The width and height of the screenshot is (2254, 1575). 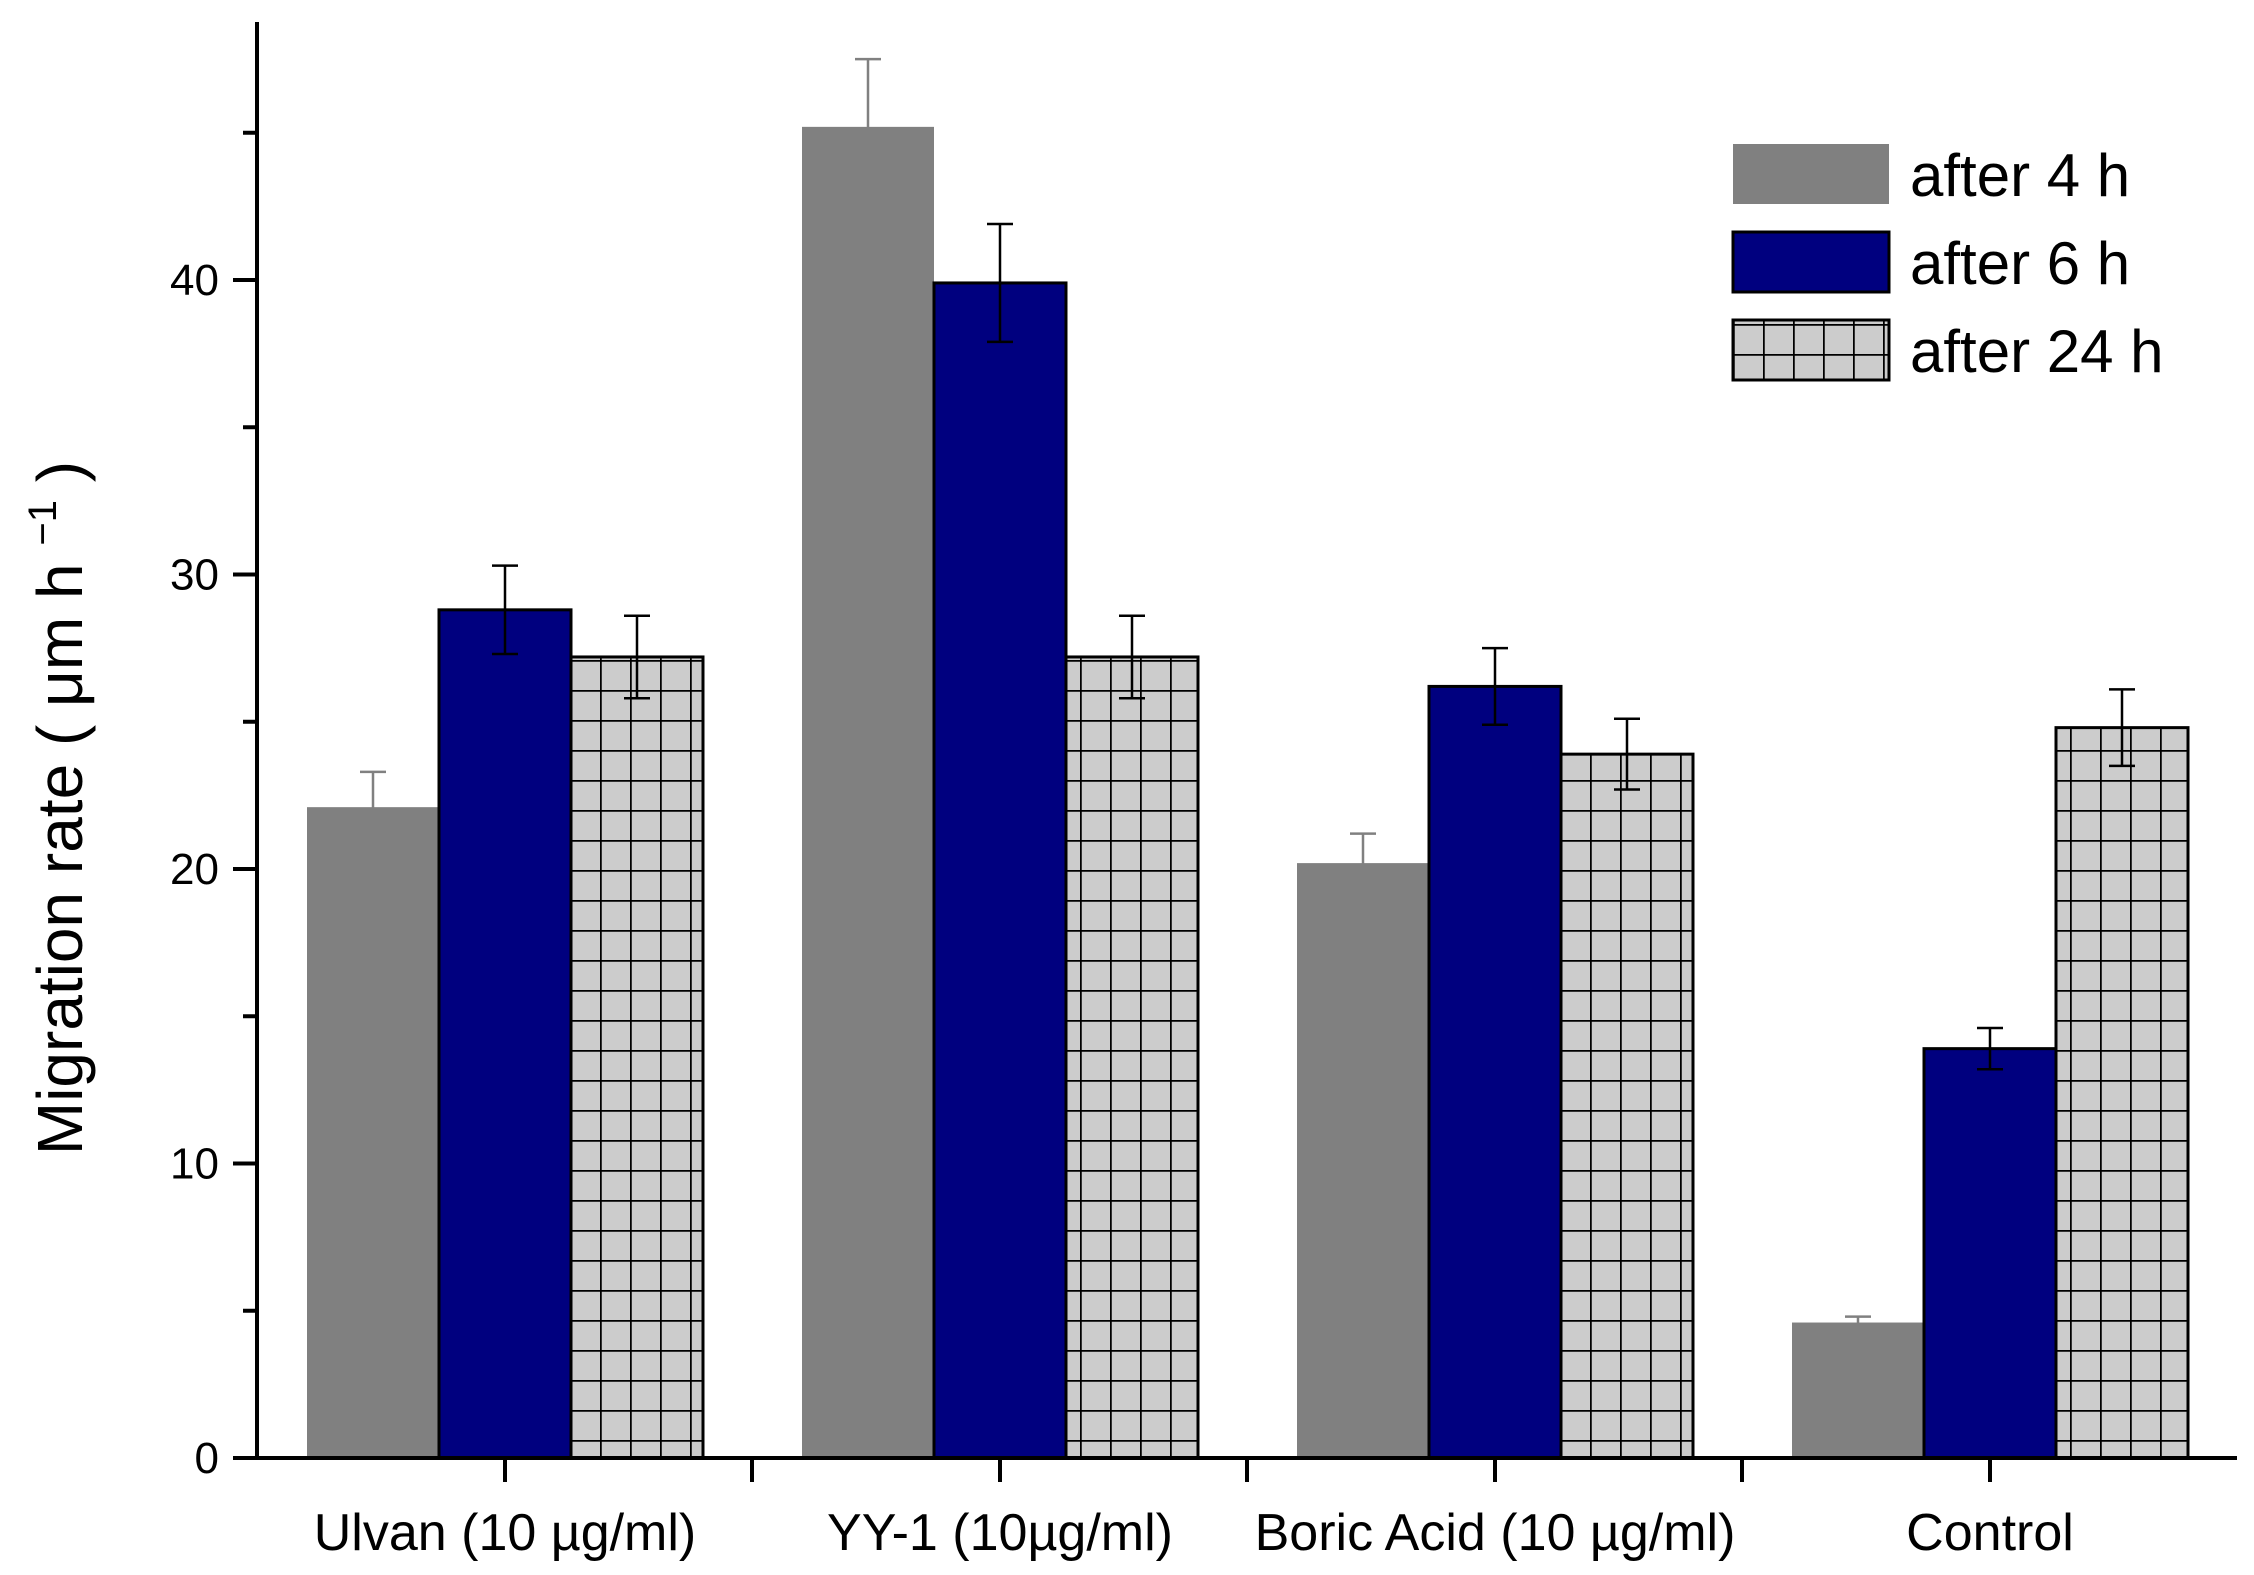 What do you see at coordinates (2037, 351) in the screenshot?
I see `legend-label-after-24h: after 24 h` at bounding box center [2037, 351].